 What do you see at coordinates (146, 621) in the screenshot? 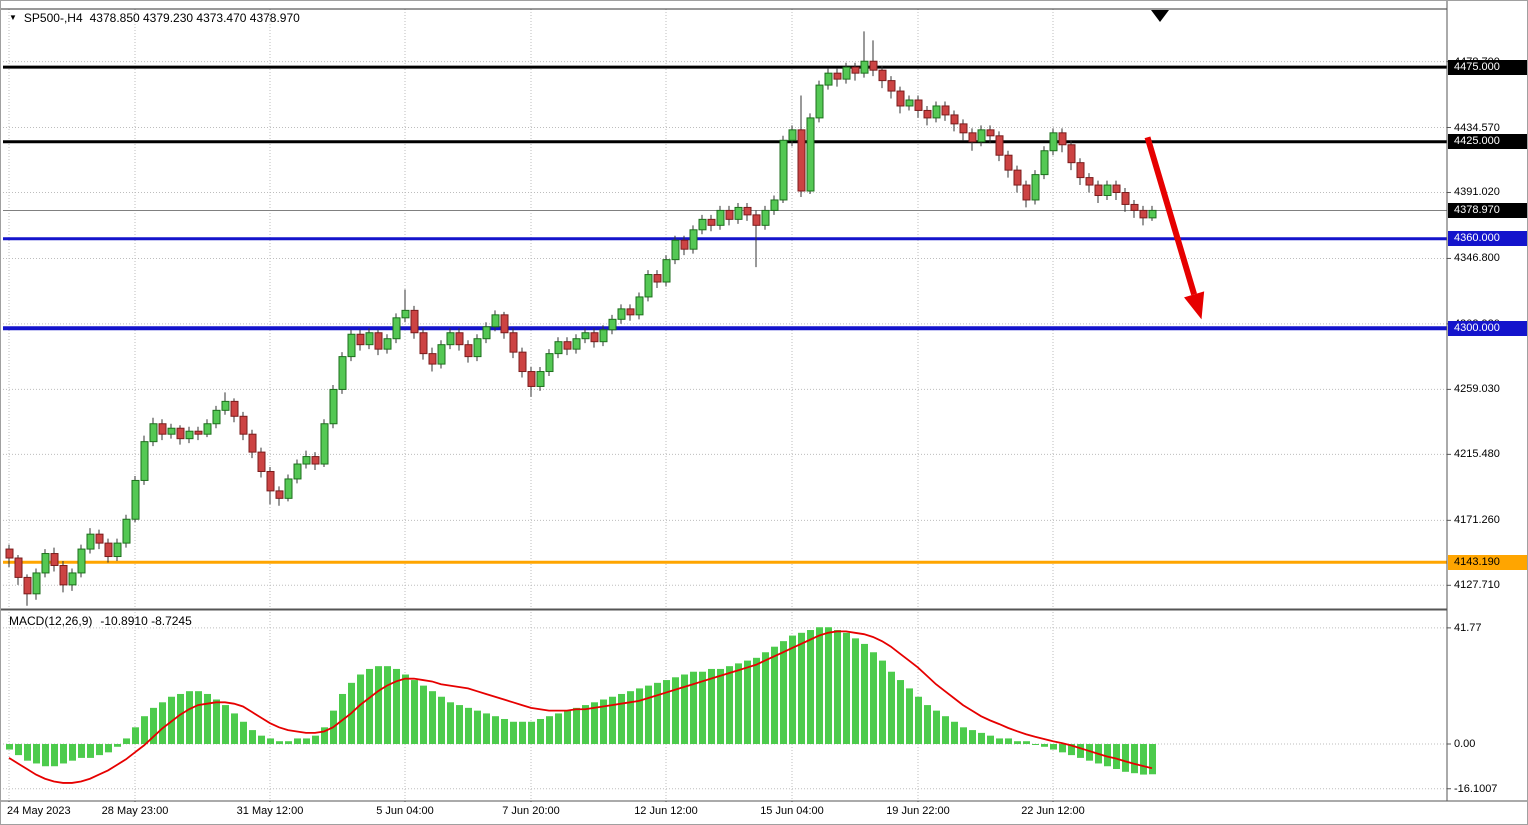
I see `macd-indicator-values: -10.8910 -8.7245` at bounding box center [146, 621].